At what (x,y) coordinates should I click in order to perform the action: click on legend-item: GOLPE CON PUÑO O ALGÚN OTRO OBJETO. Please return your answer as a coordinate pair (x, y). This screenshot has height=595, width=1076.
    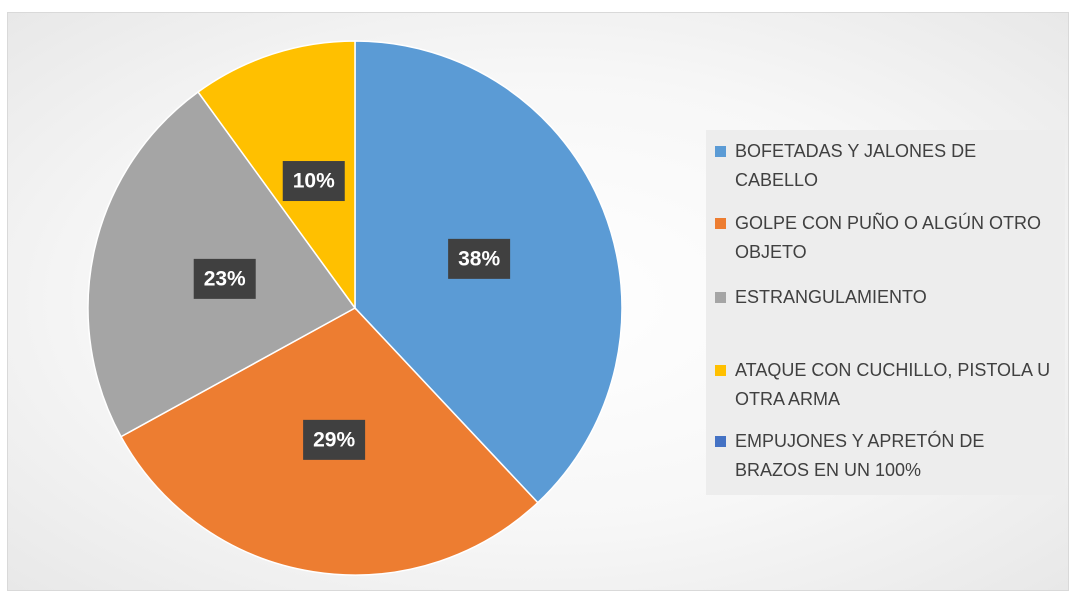
    Looking at the image, I should click on (887, 238).